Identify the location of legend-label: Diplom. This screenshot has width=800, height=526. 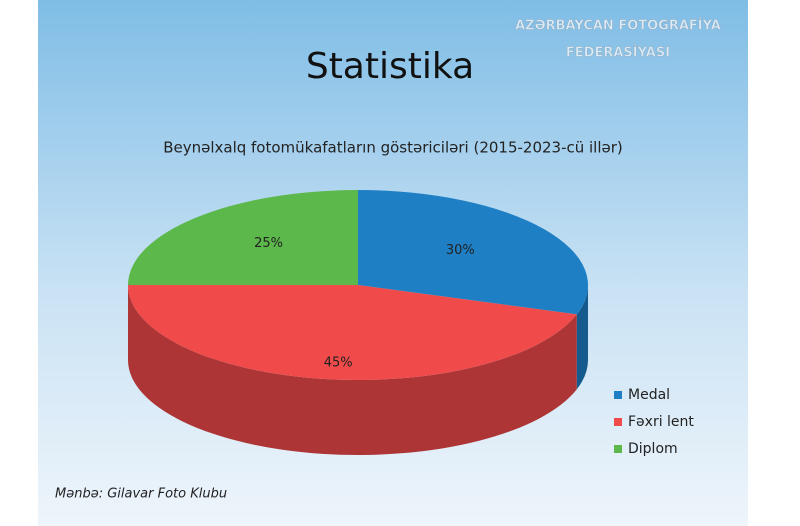
(653, 449).